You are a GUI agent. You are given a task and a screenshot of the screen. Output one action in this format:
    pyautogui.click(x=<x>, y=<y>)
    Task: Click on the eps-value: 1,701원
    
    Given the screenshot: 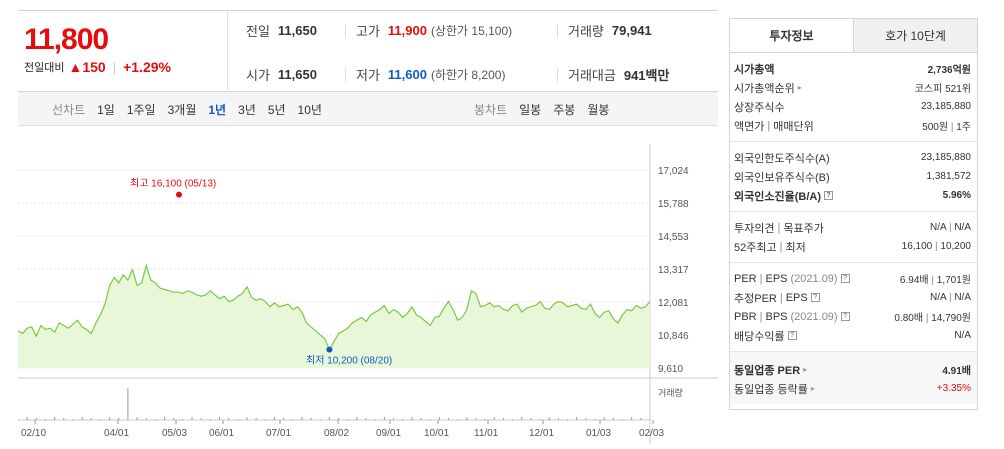 What is the action you would take?
    pyautogui.click(x=953, y=280)
    